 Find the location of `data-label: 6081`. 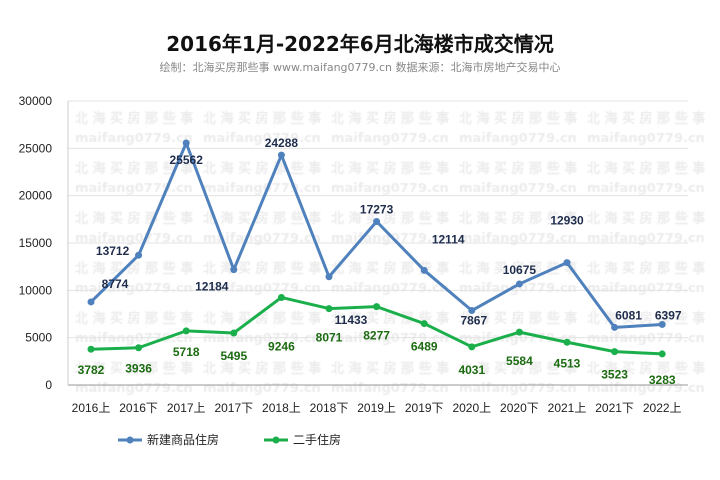

data-label: 6081 is located at coordinates (628, 315).